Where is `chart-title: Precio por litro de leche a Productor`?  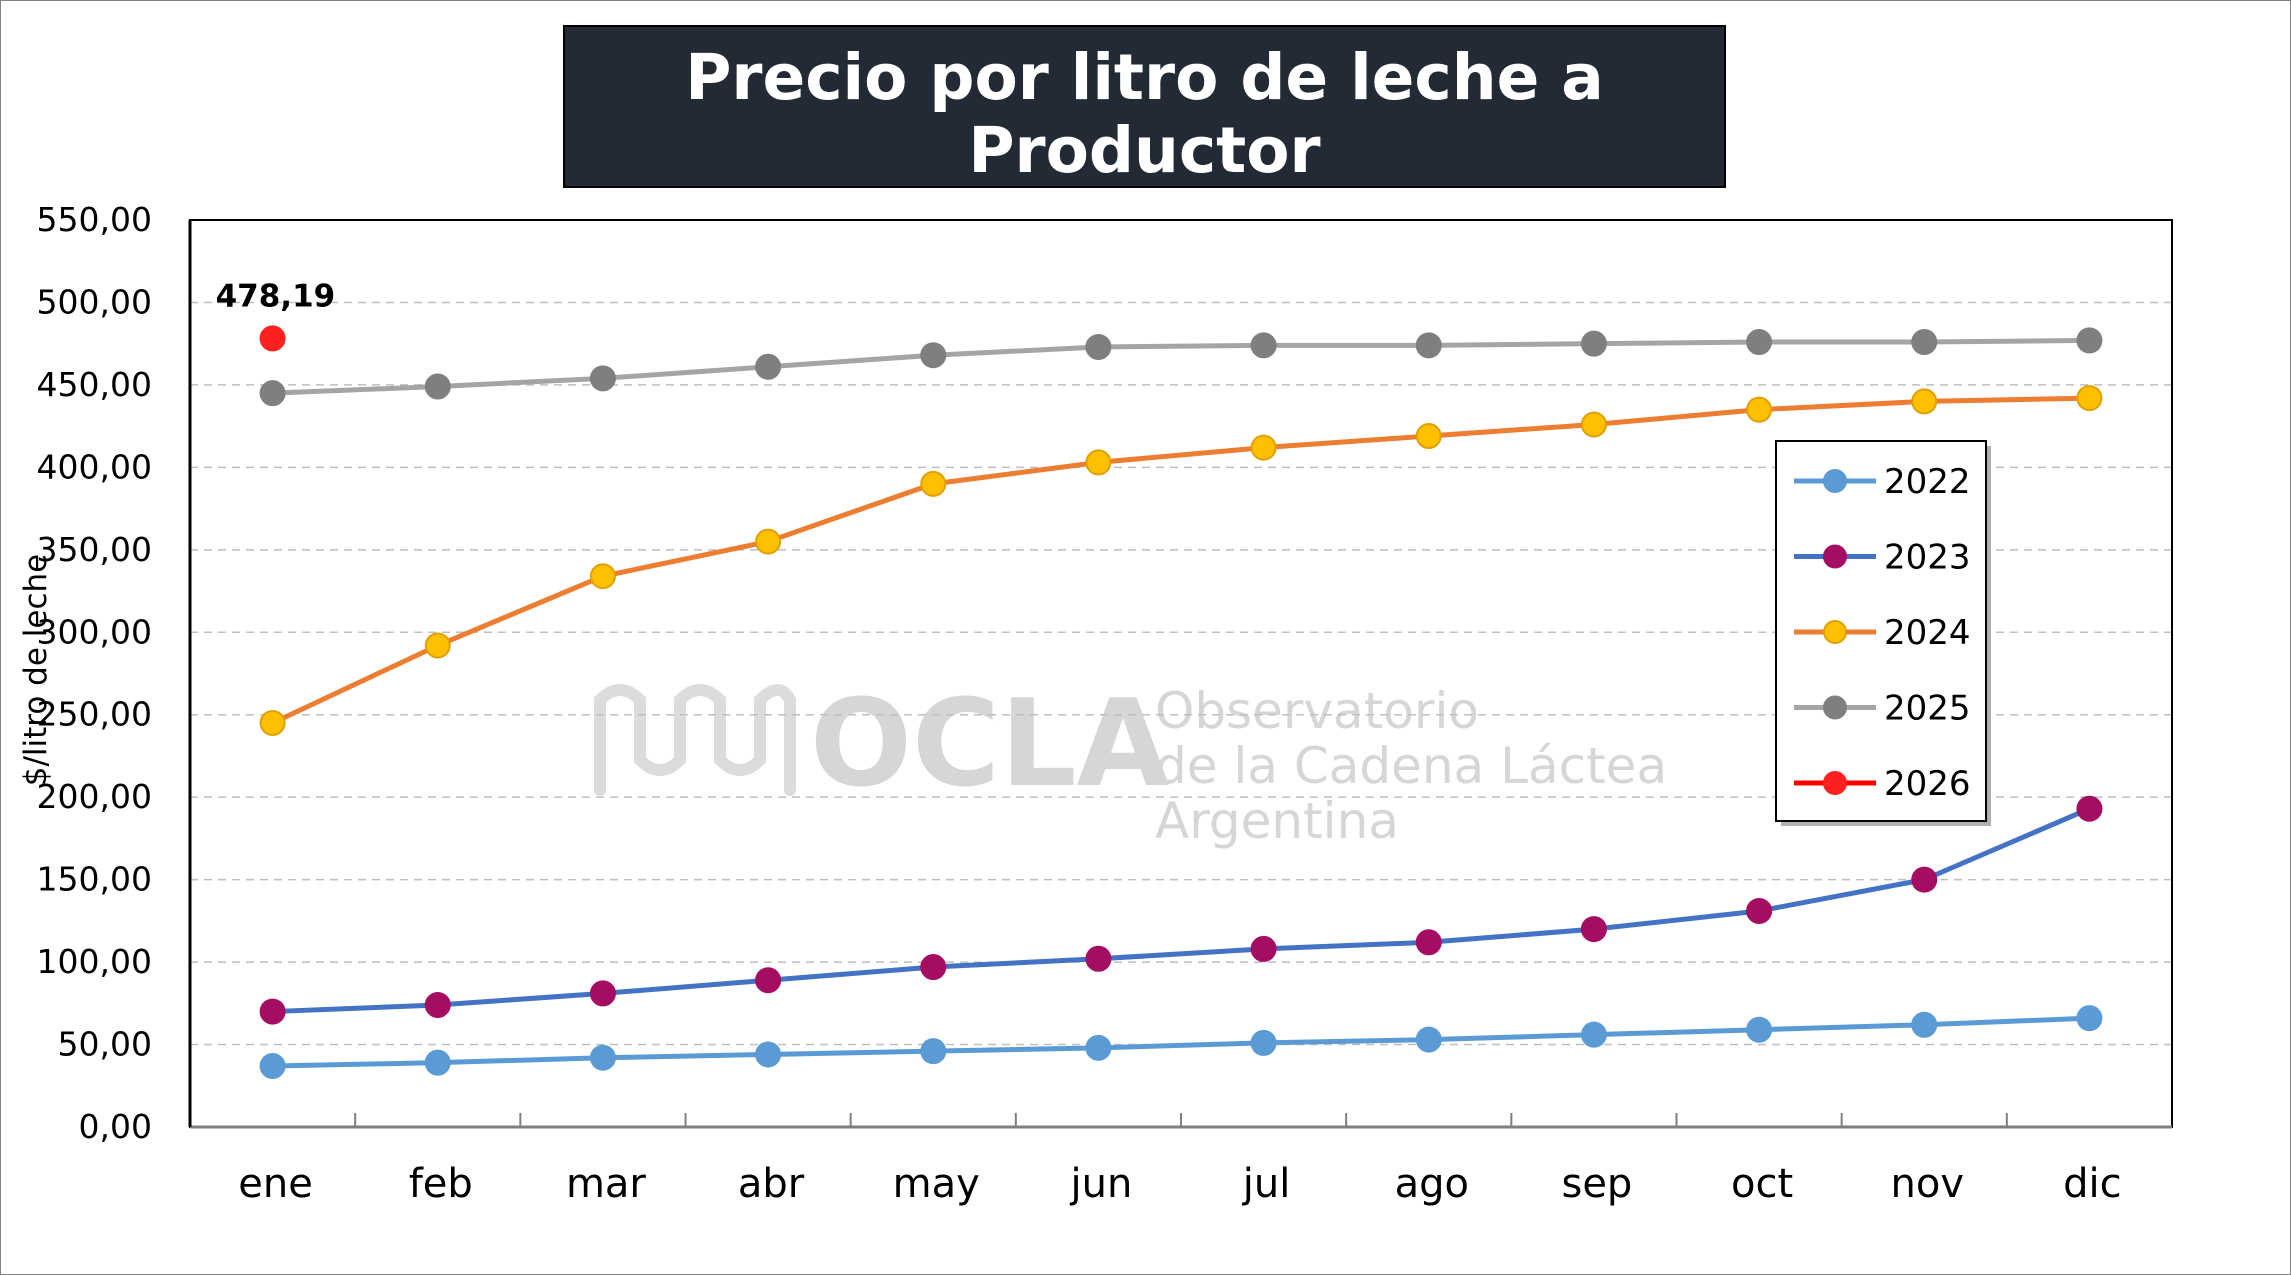
chart-title: Precio por litro de leche a Productor is located at coordinates (1144, 114).